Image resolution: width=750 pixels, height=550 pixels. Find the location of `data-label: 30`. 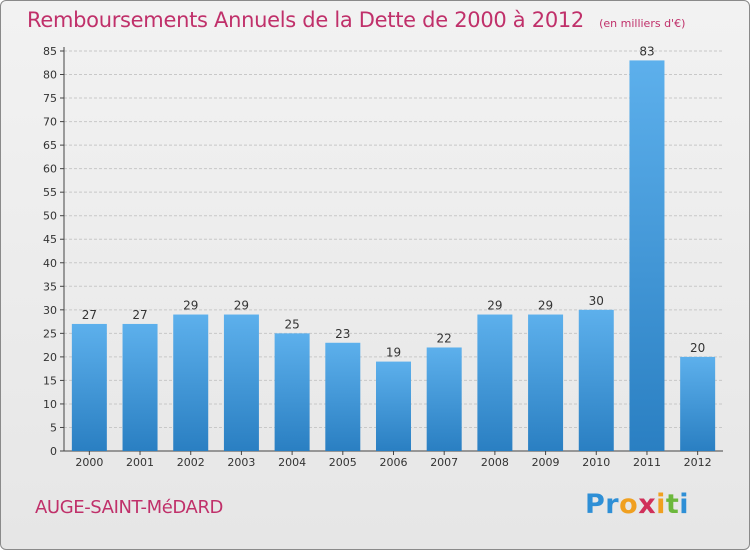

data-label: 30 is located at coordinates (596, 301).